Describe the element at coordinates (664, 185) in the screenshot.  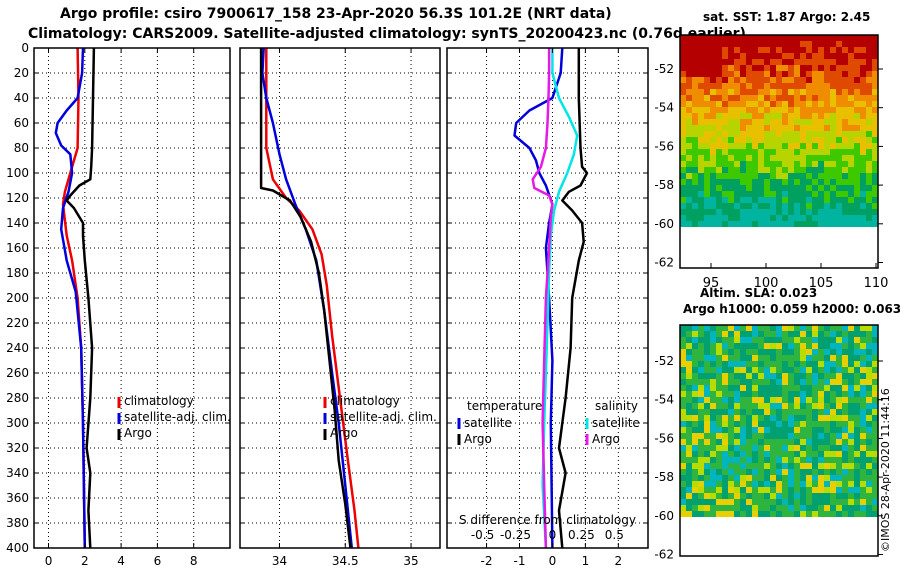
I see `map-y-tick-label: -58` at that location.